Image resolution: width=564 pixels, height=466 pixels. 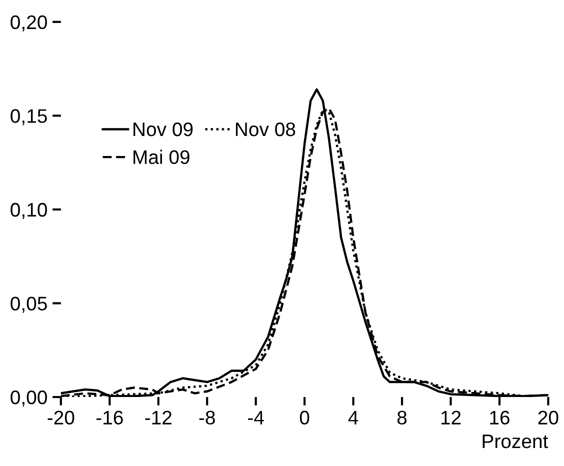 I want to click on y-tick-label: 0,05, so click(x=28, y=304).